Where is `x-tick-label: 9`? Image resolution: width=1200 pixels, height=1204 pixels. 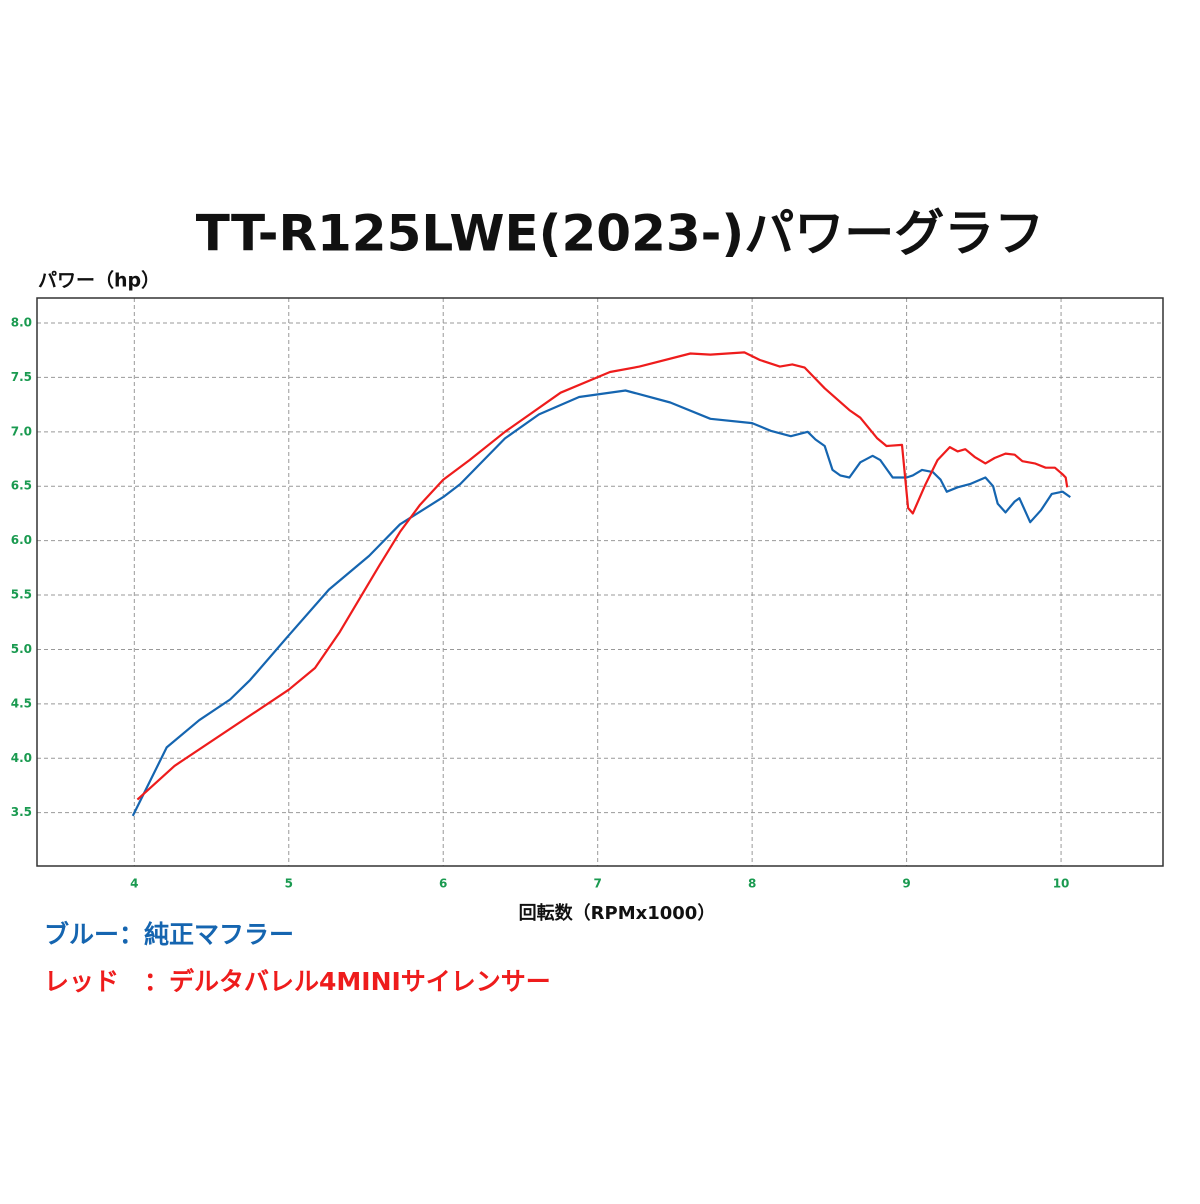 x-tick-label: 9 is located at coordinates (906, 884).